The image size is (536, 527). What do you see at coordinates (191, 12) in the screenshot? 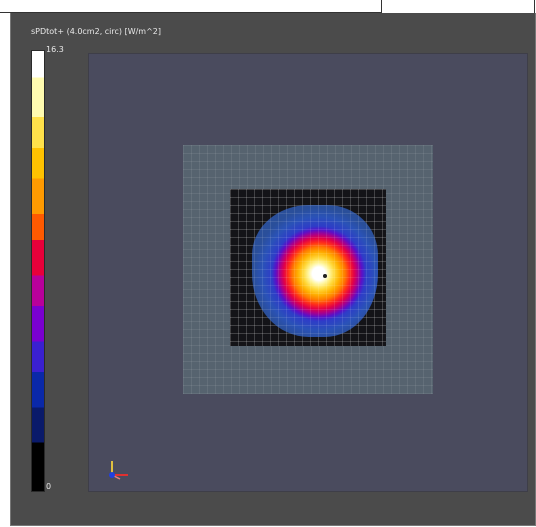
I see `top-divider` at bounding box center [191, 12].